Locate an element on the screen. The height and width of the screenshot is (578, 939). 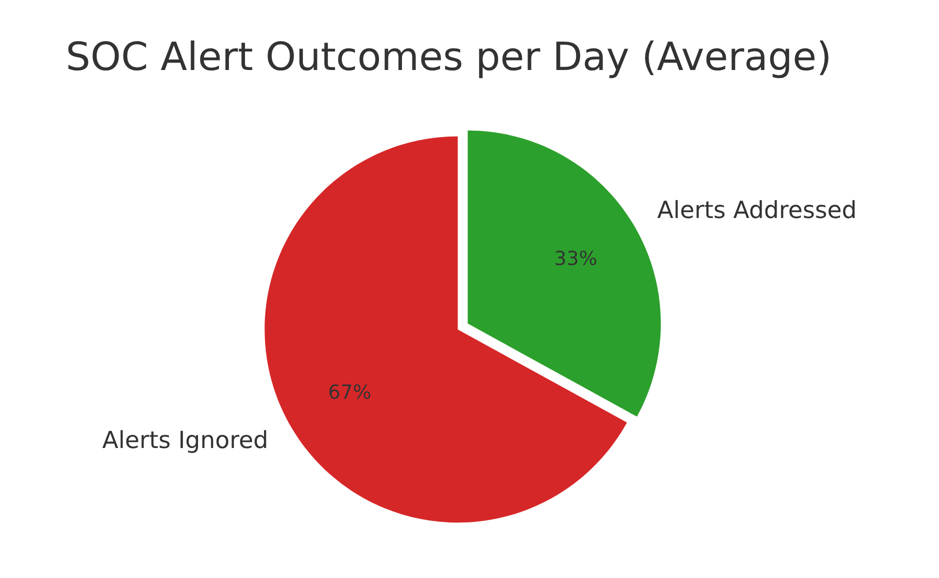
data-label: 33% is located at coordinates (576, 258).